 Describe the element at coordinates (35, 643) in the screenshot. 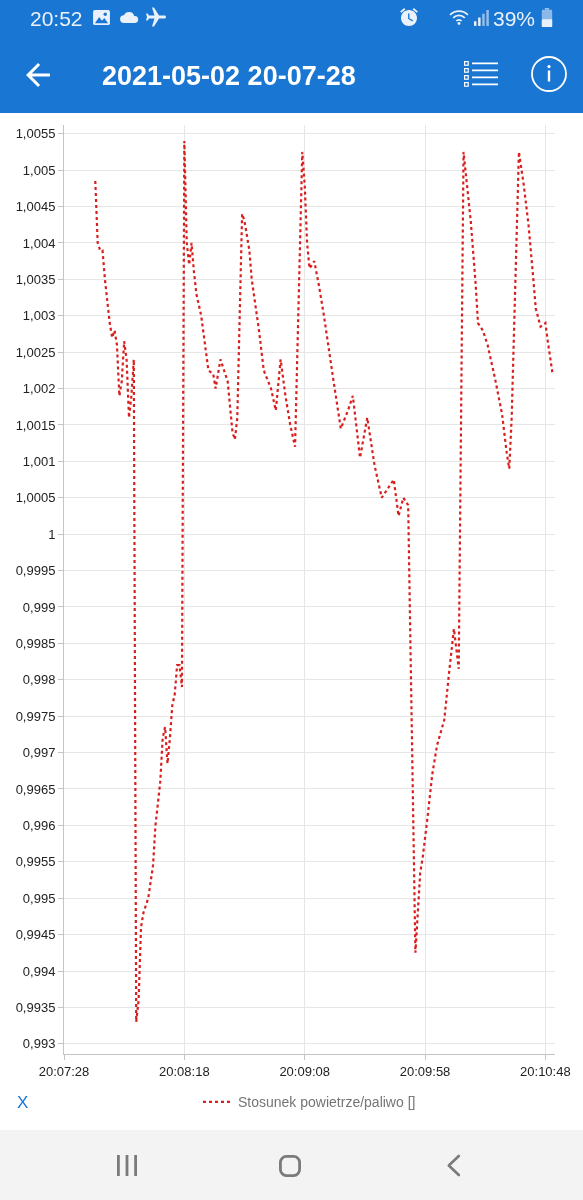

I see `y-tick-label: 0,9985` at that location.